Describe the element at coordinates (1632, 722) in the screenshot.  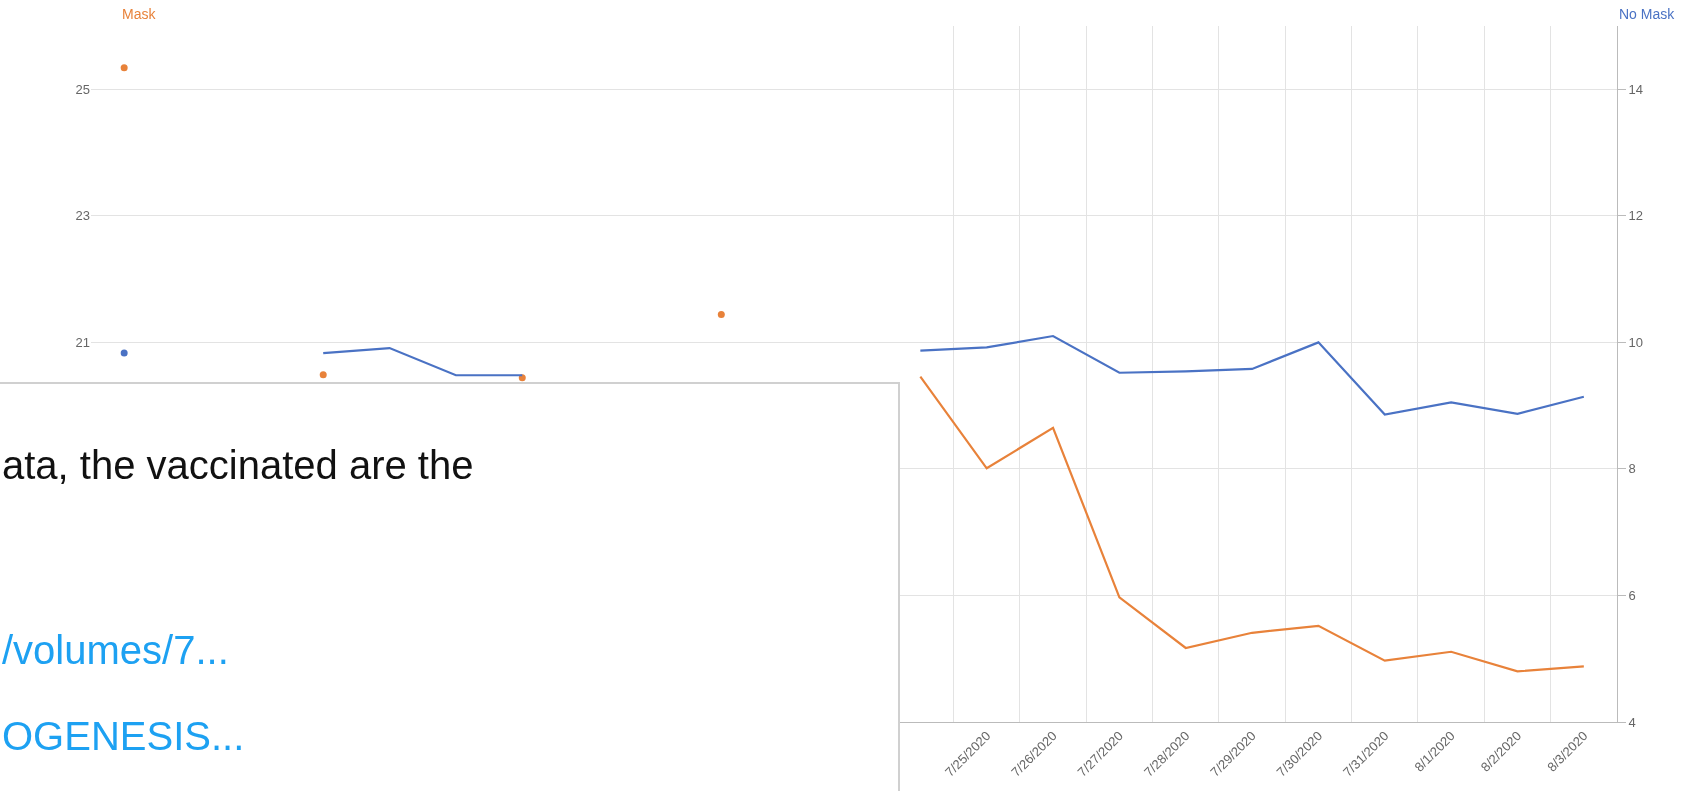
I see `y2-tick-label: 4` at that location.